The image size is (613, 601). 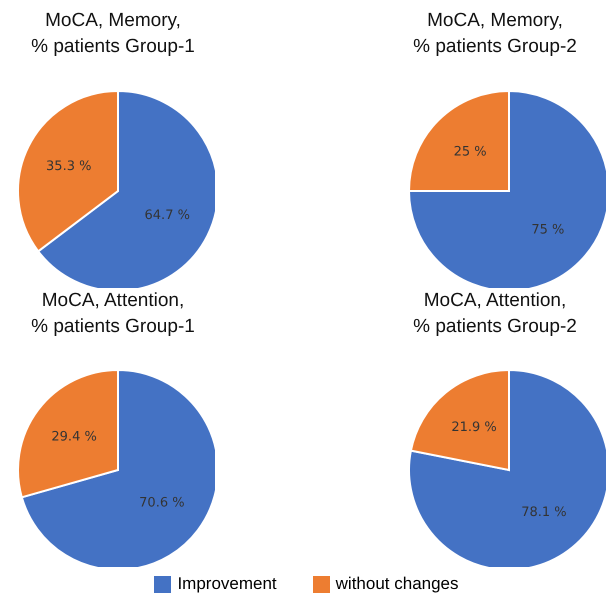 I want to click on legend-label: Improvement, so click(x=227, y=584).